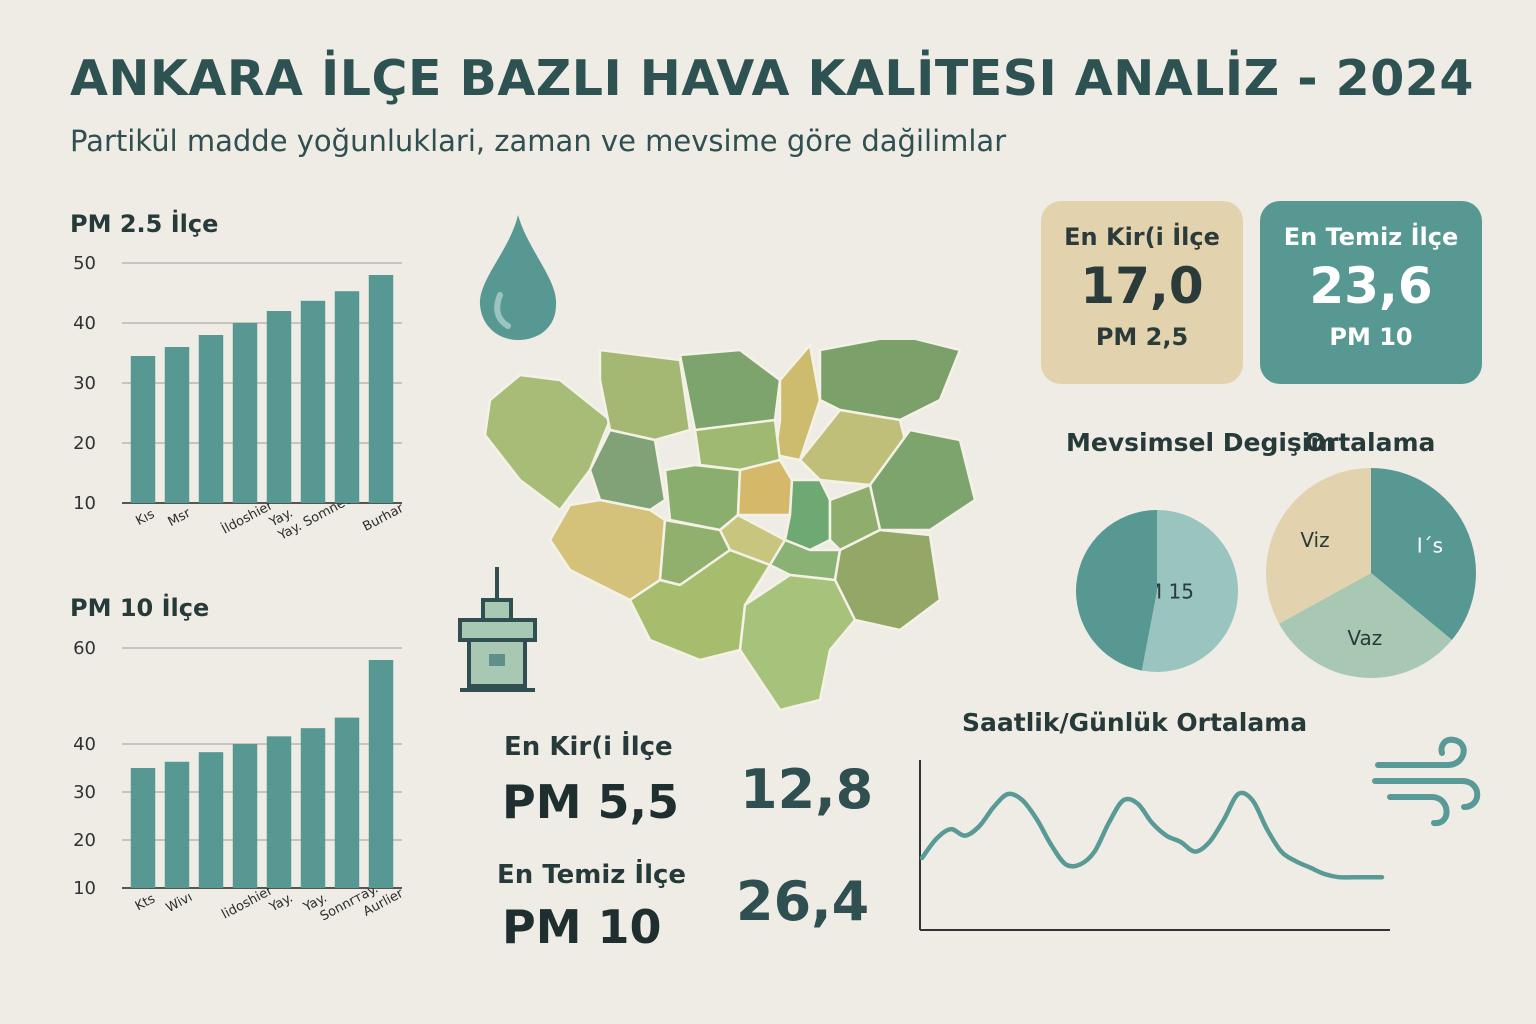 Image resolution: width=1536 pixels, height=1024 pixels. Describe the element at coordinates (1371, 237) in the screenshot. I see `card-title: En Temiz İlçe` at that location.